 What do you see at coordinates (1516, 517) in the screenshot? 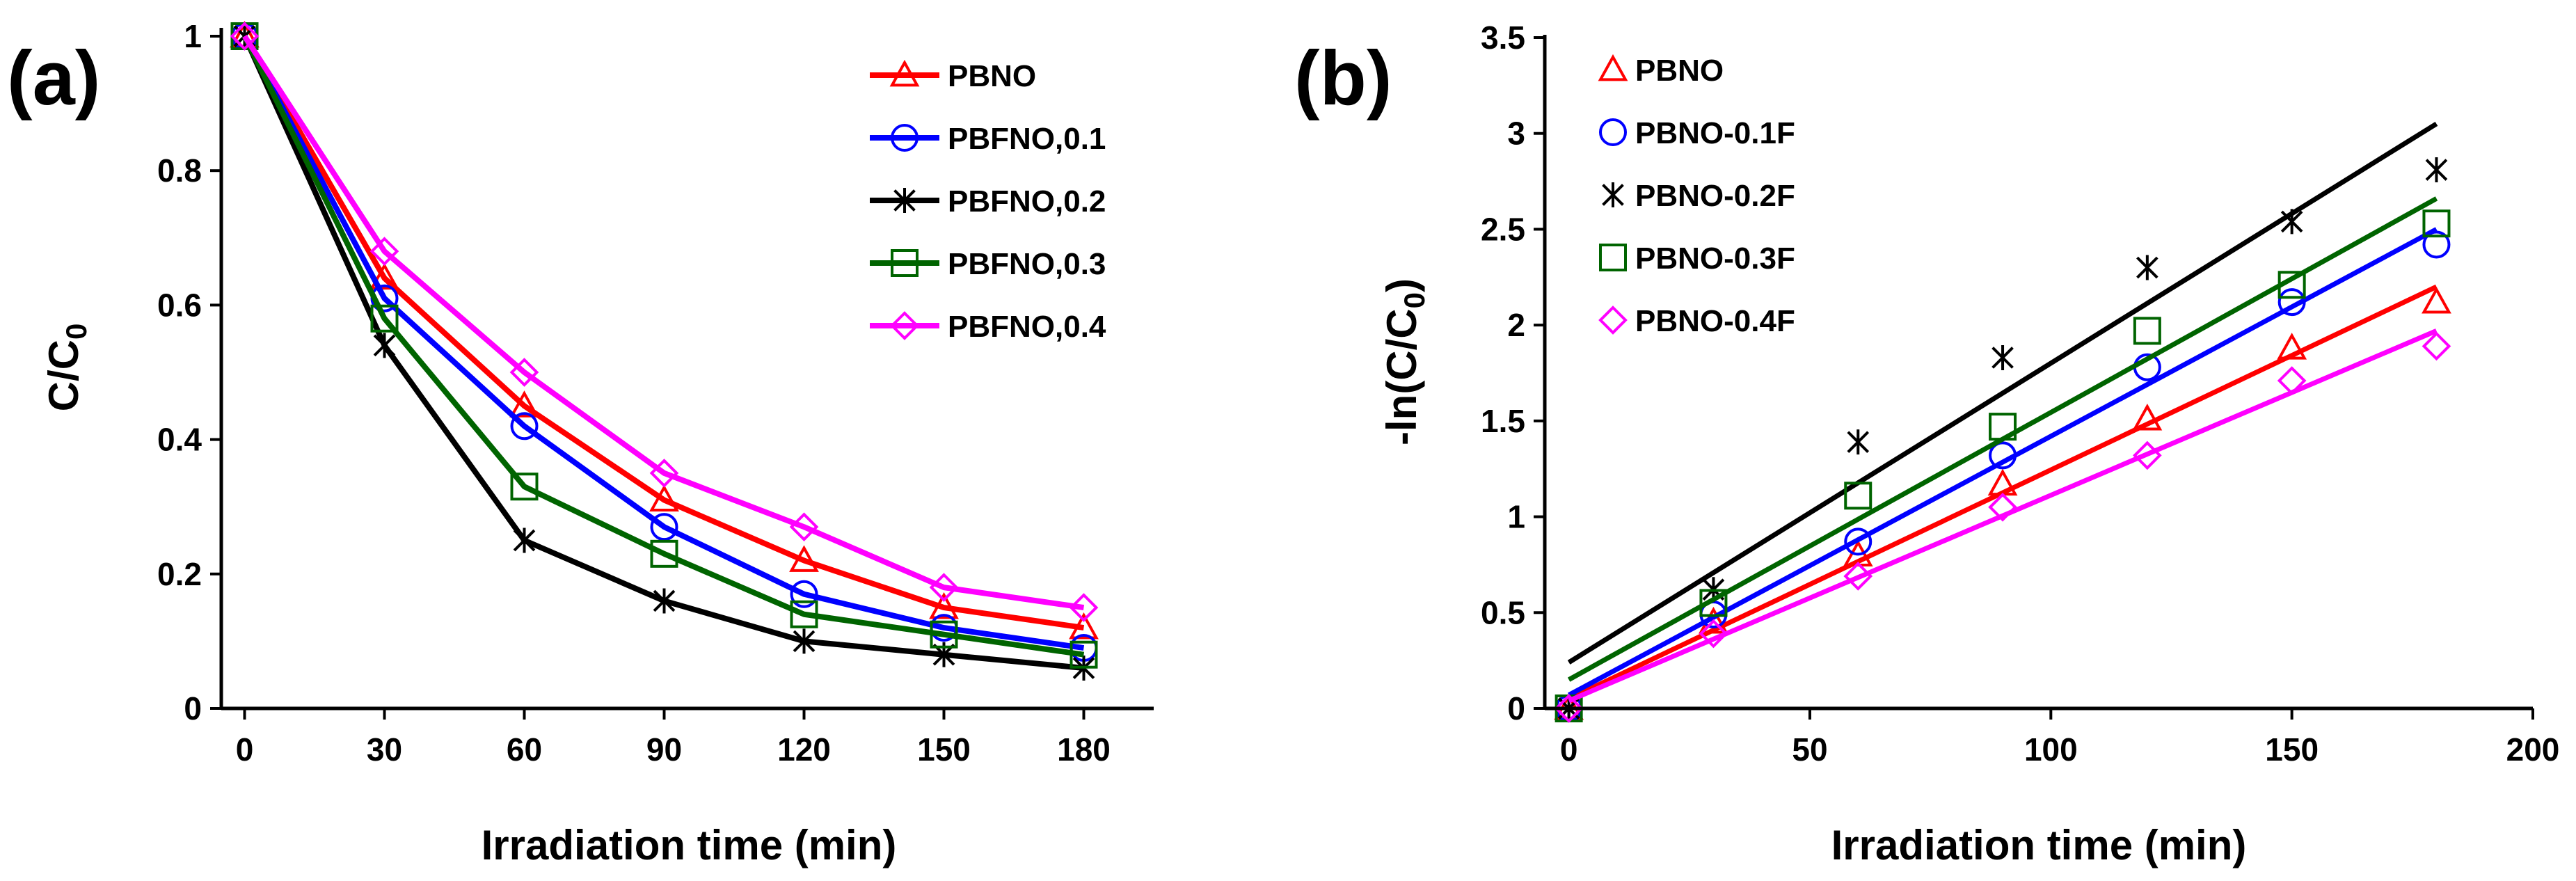
I see `panel-b-y-tick-label: 1` at bounding box center [1516, 517].